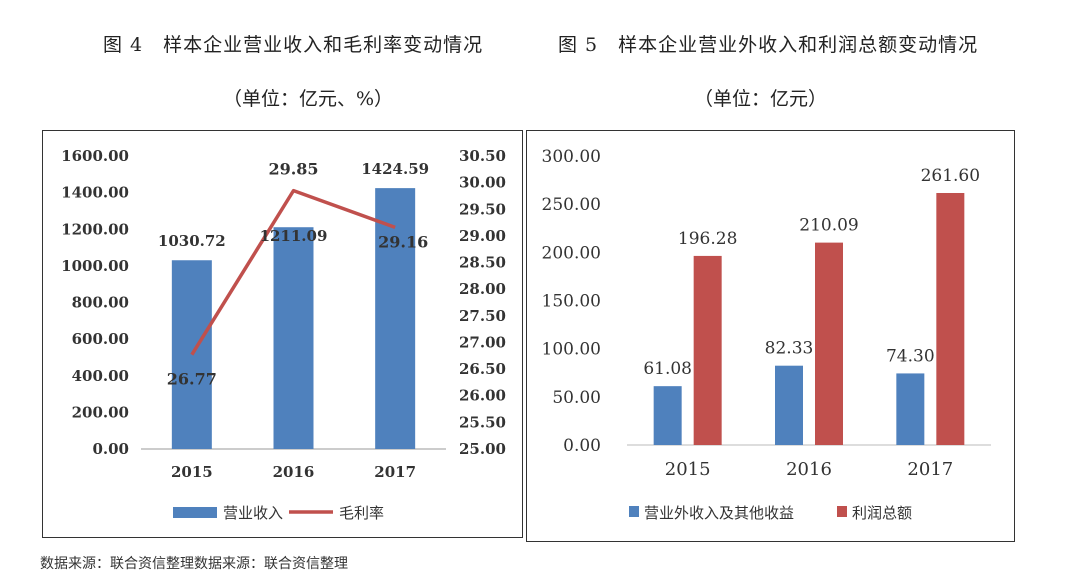 Image resolution: width=1069 pixels, height=584 pixels. Describe the element at coordinates (667, 369) in the screenshot. I see `bar-data-label: 61.08` at that location.